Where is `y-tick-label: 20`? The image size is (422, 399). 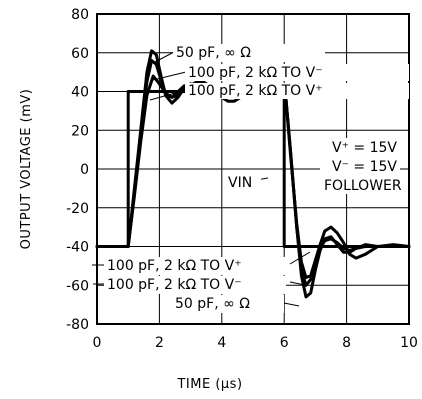
y-tick-label: 20 is located at coordinates (80, 131).